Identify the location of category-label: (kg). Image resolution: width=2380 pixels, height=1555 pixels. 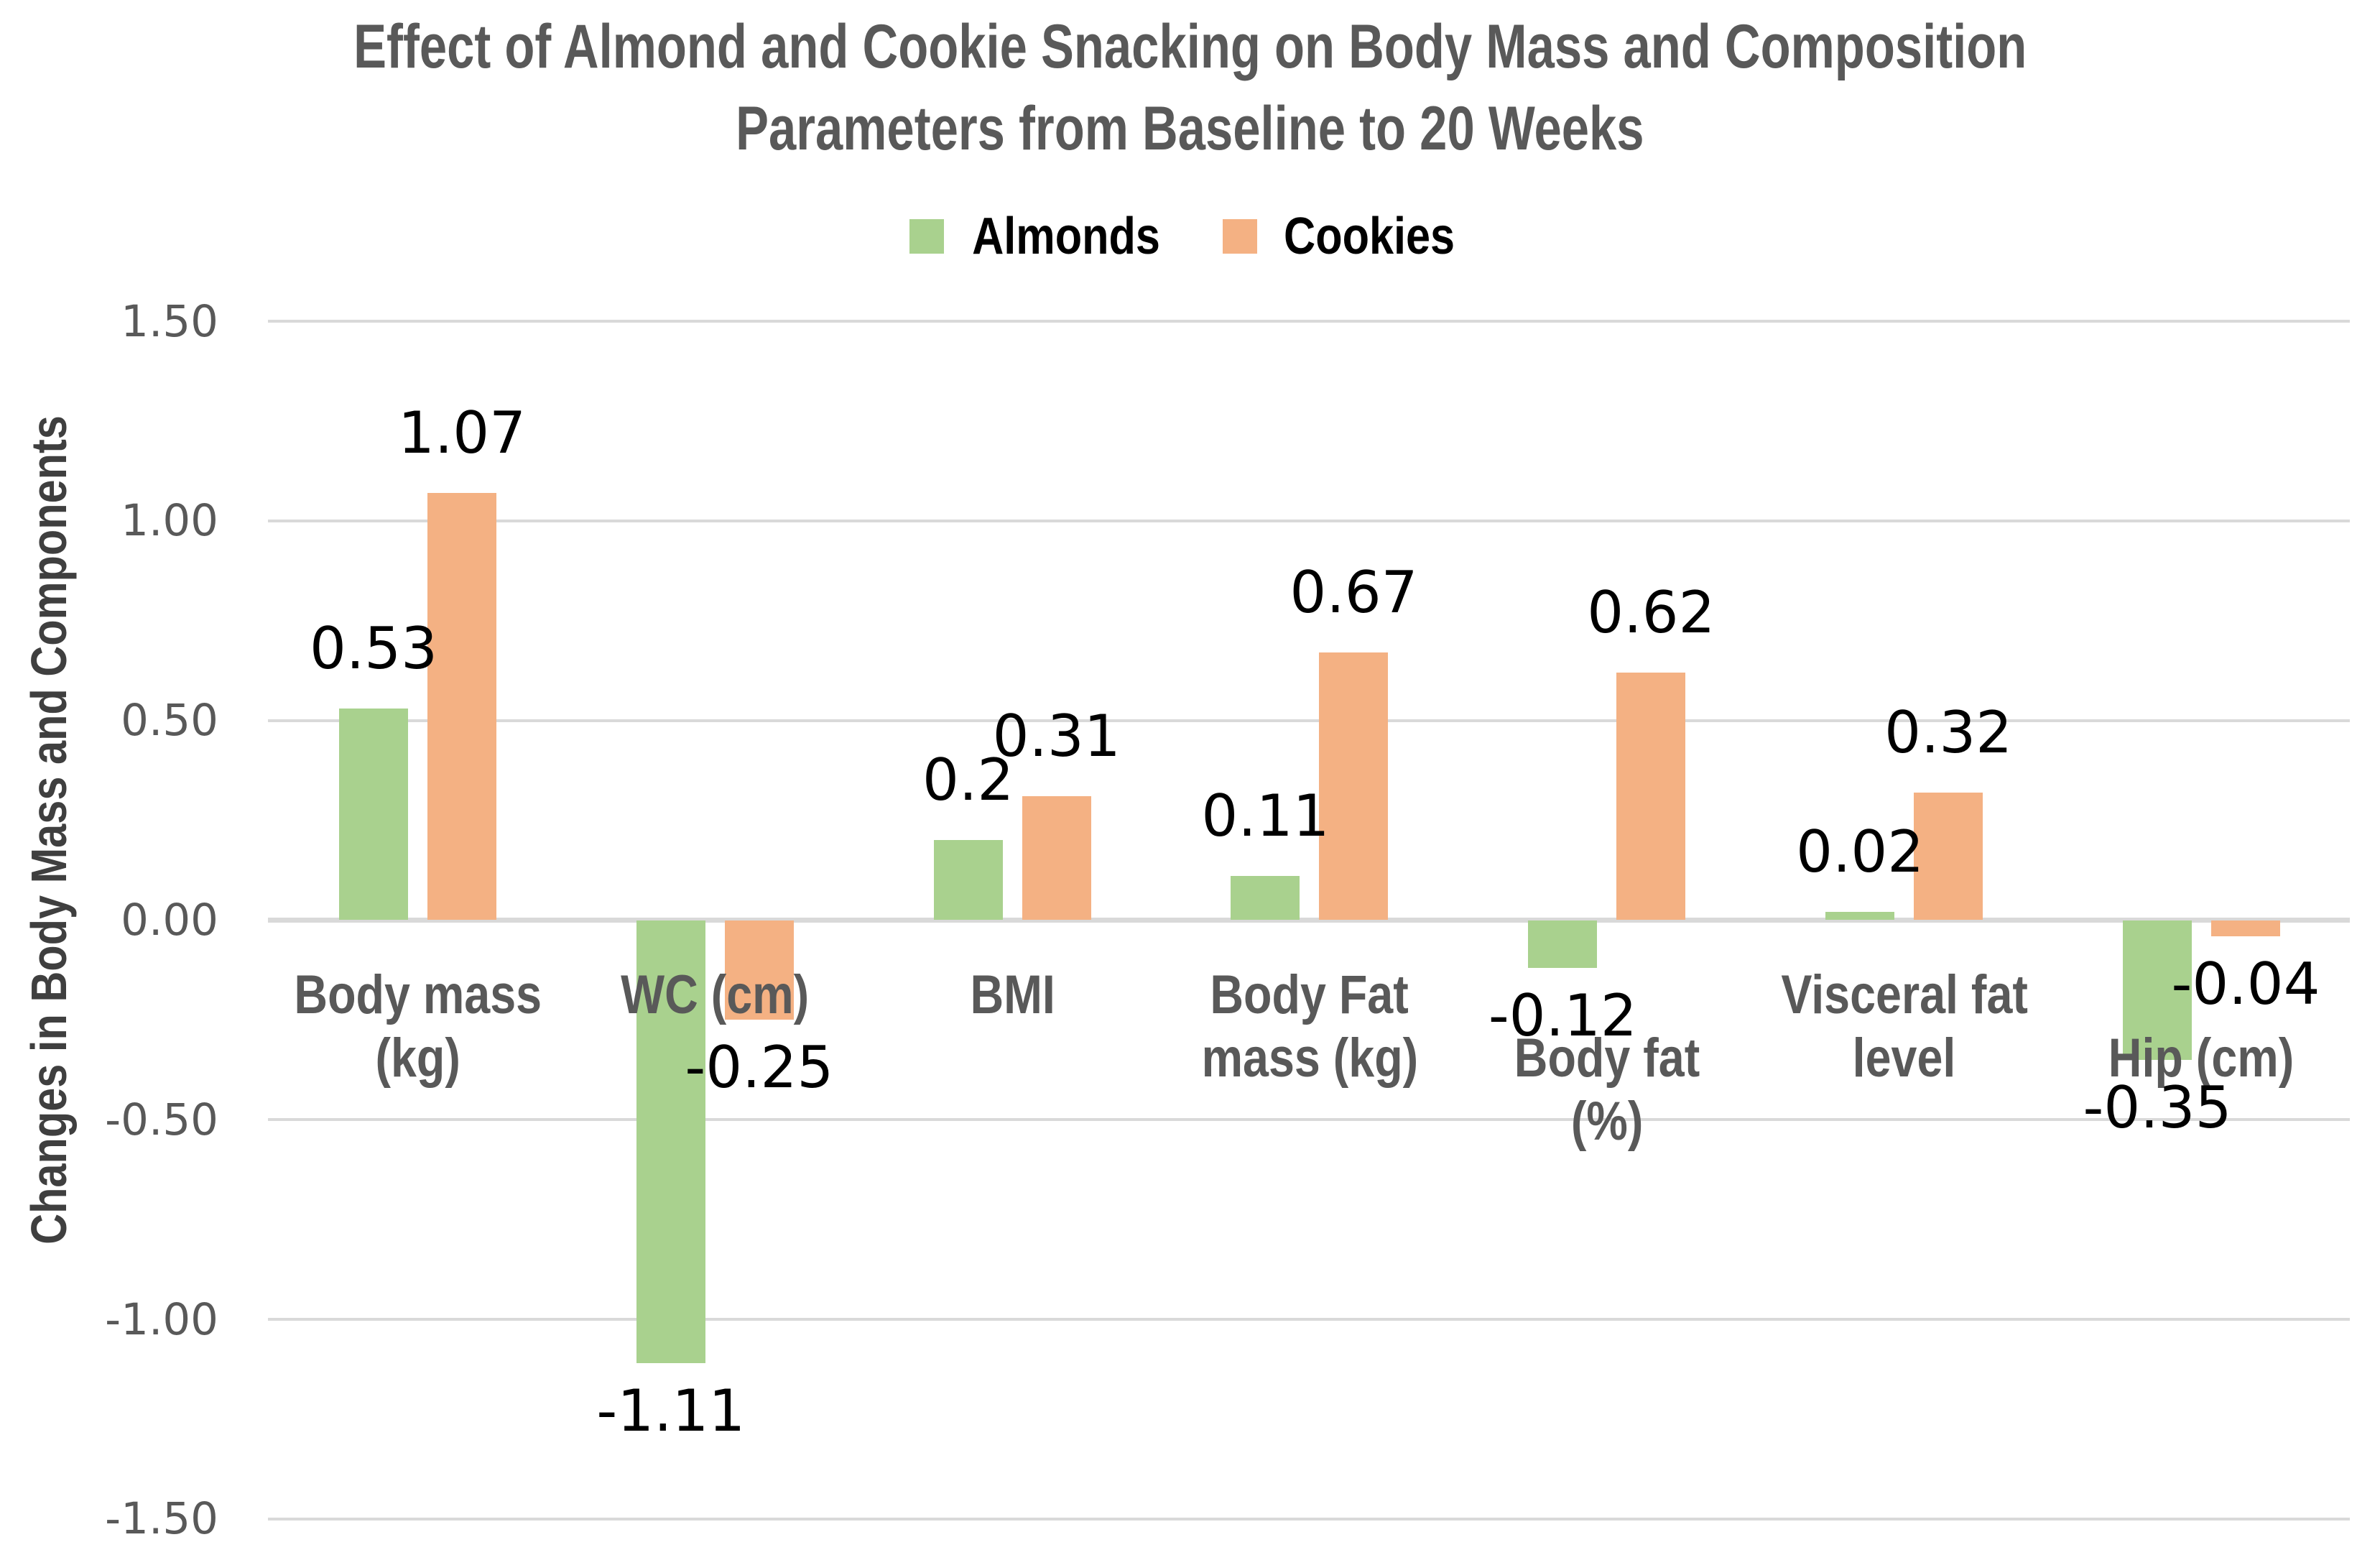
(418, 1058).